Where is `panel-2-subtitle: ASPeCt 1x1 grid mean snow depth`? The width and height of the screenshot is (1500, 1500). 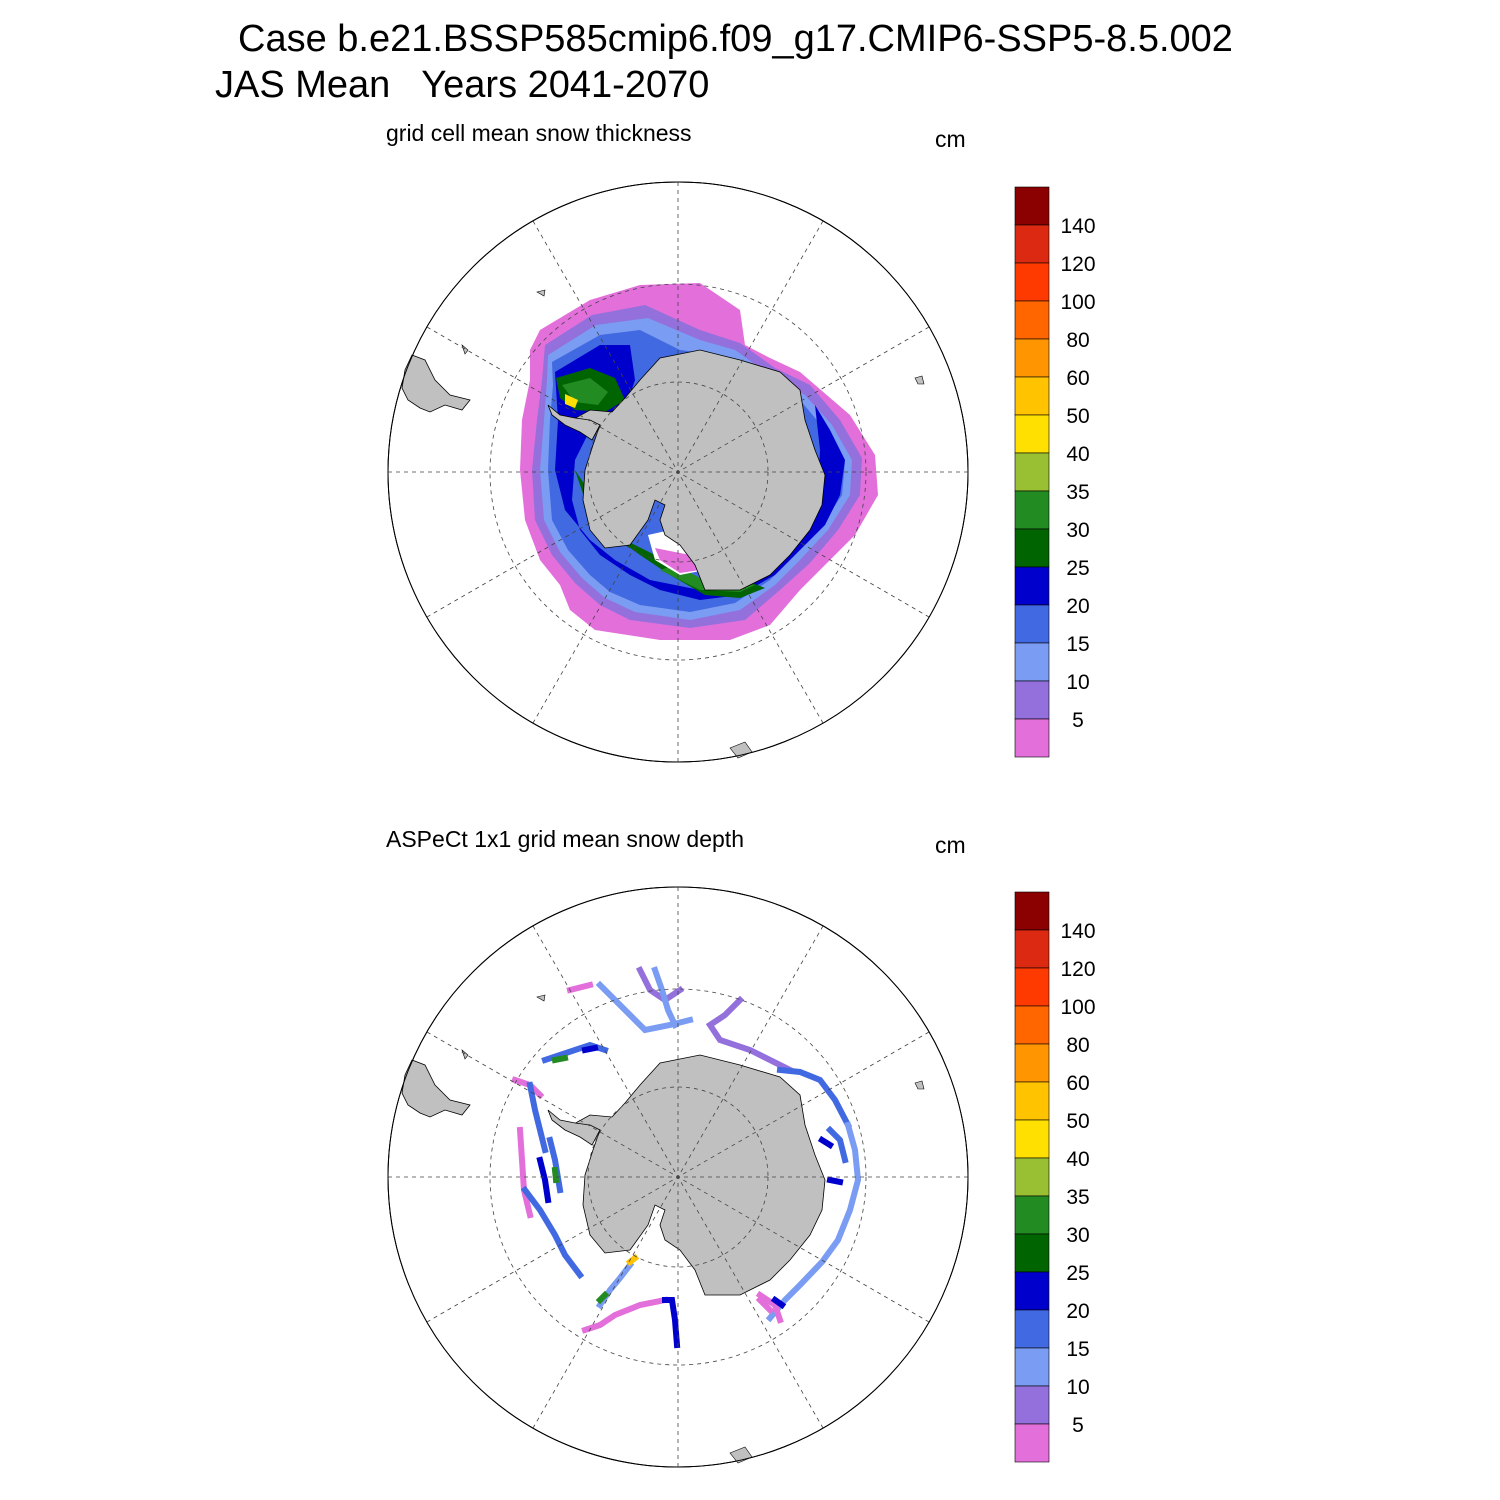 panel-2-subtitle: ASPeCt 1x1 grid mean snow depth is located at coordinates (565, 839).